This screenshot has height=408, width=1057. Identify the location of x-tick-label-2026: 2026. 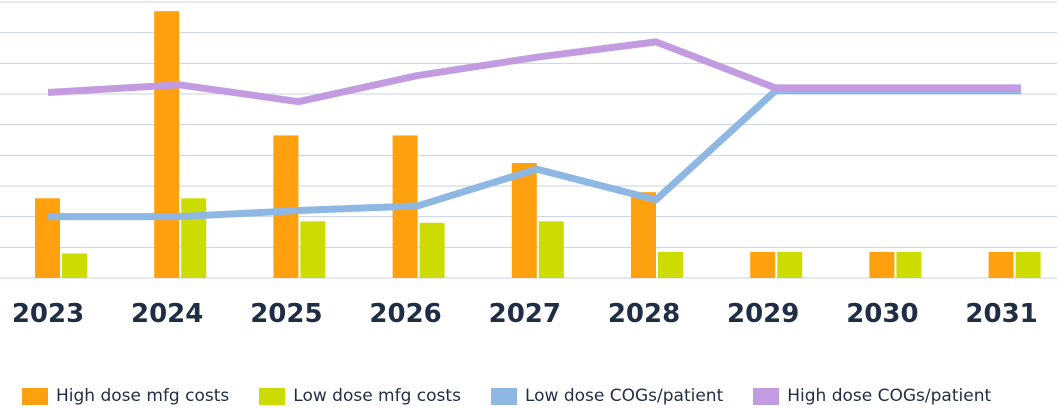
(405, 314).